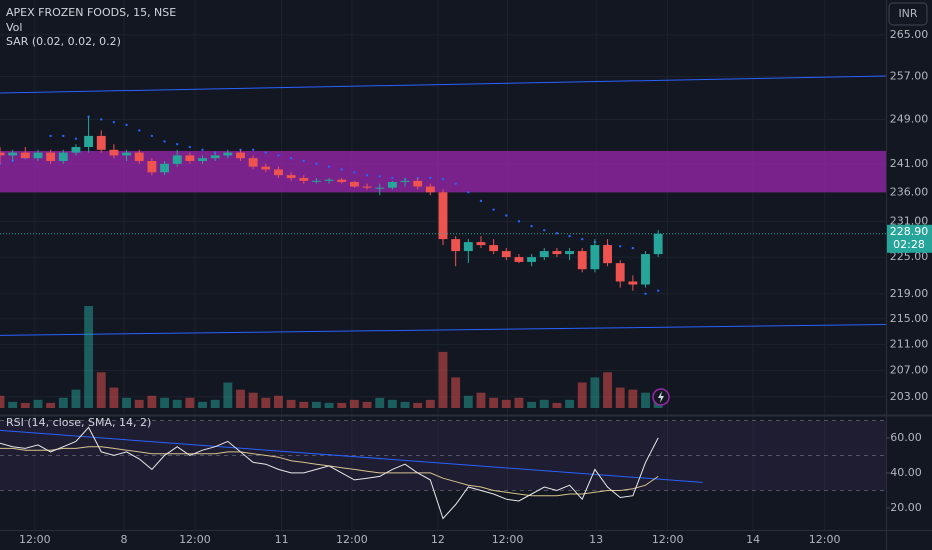 The image size is (932, 550). I want to click on alert-icon, so click(661, 397).